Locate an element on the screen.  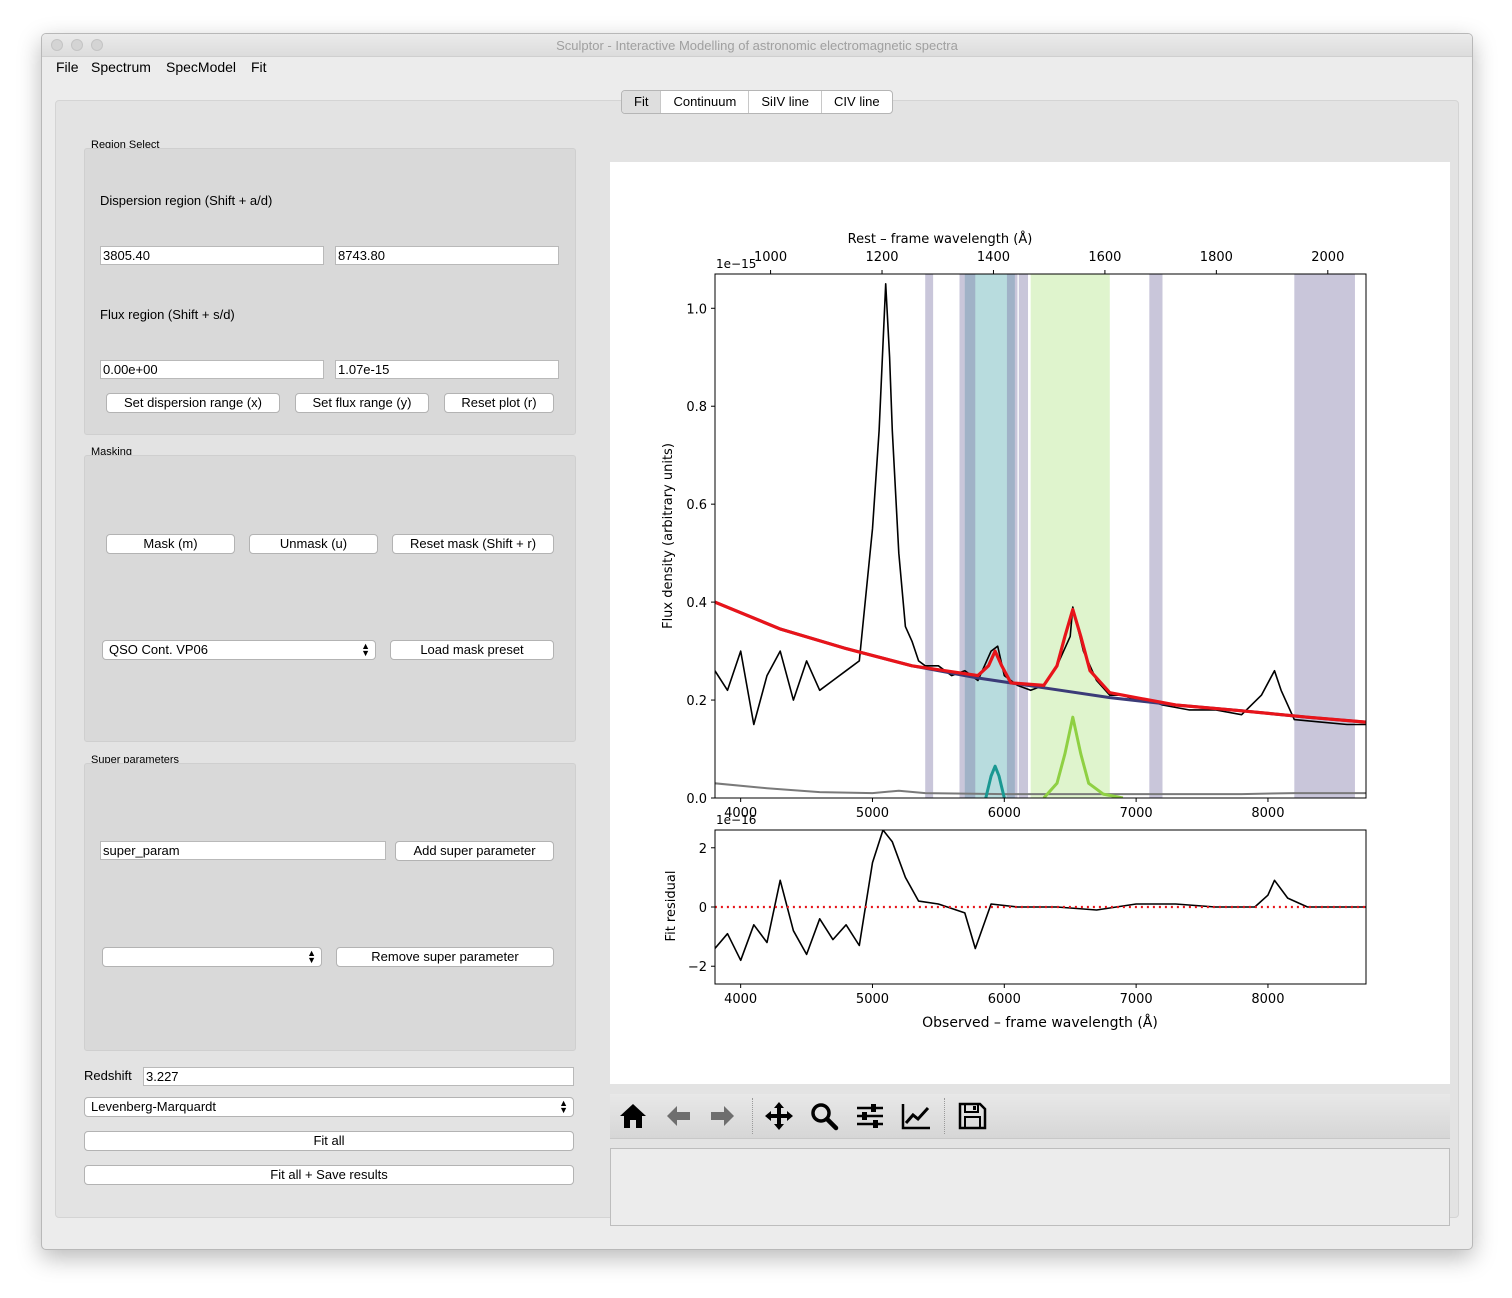
mask-preset-value: QSO Cont. VP06 is located at coordinates (158, 649).